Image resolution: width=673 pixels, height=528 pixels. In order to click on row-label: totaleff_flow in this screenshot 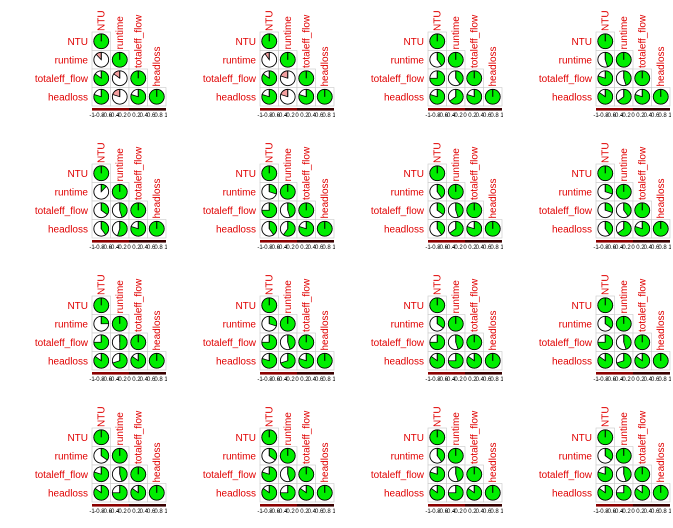, I will do `click(398, 343)`.